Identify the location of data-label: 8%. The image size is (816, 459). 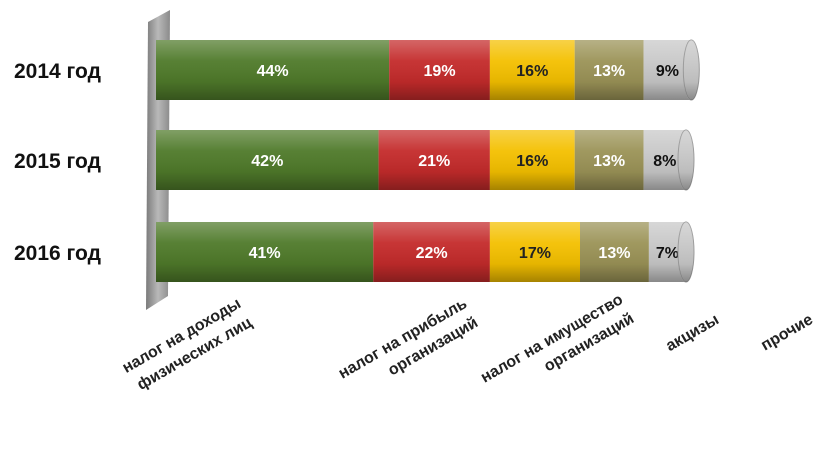
(664, 161).